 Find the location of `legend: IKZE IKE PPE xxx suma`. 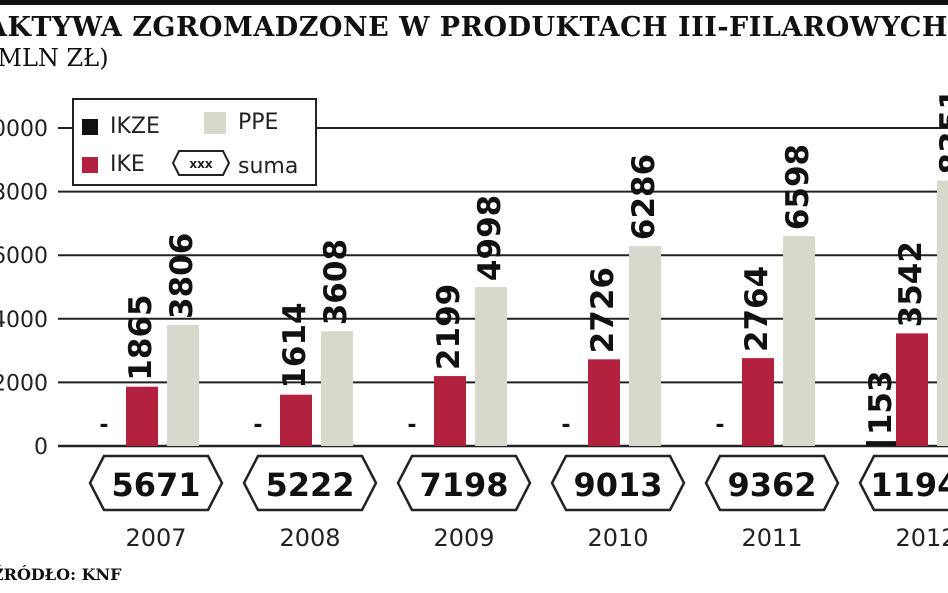

legend: IKZE IKE PPE xxx suma is located at coordinates (194, 142).